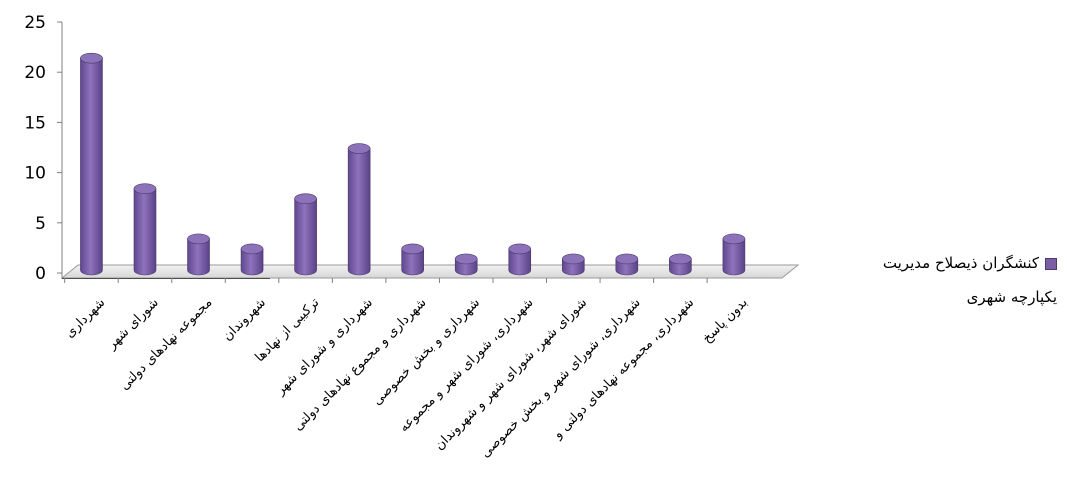 This screenshot has height=503, width=1067. I want to click on y-tick-label: 5, so click(40, 224).